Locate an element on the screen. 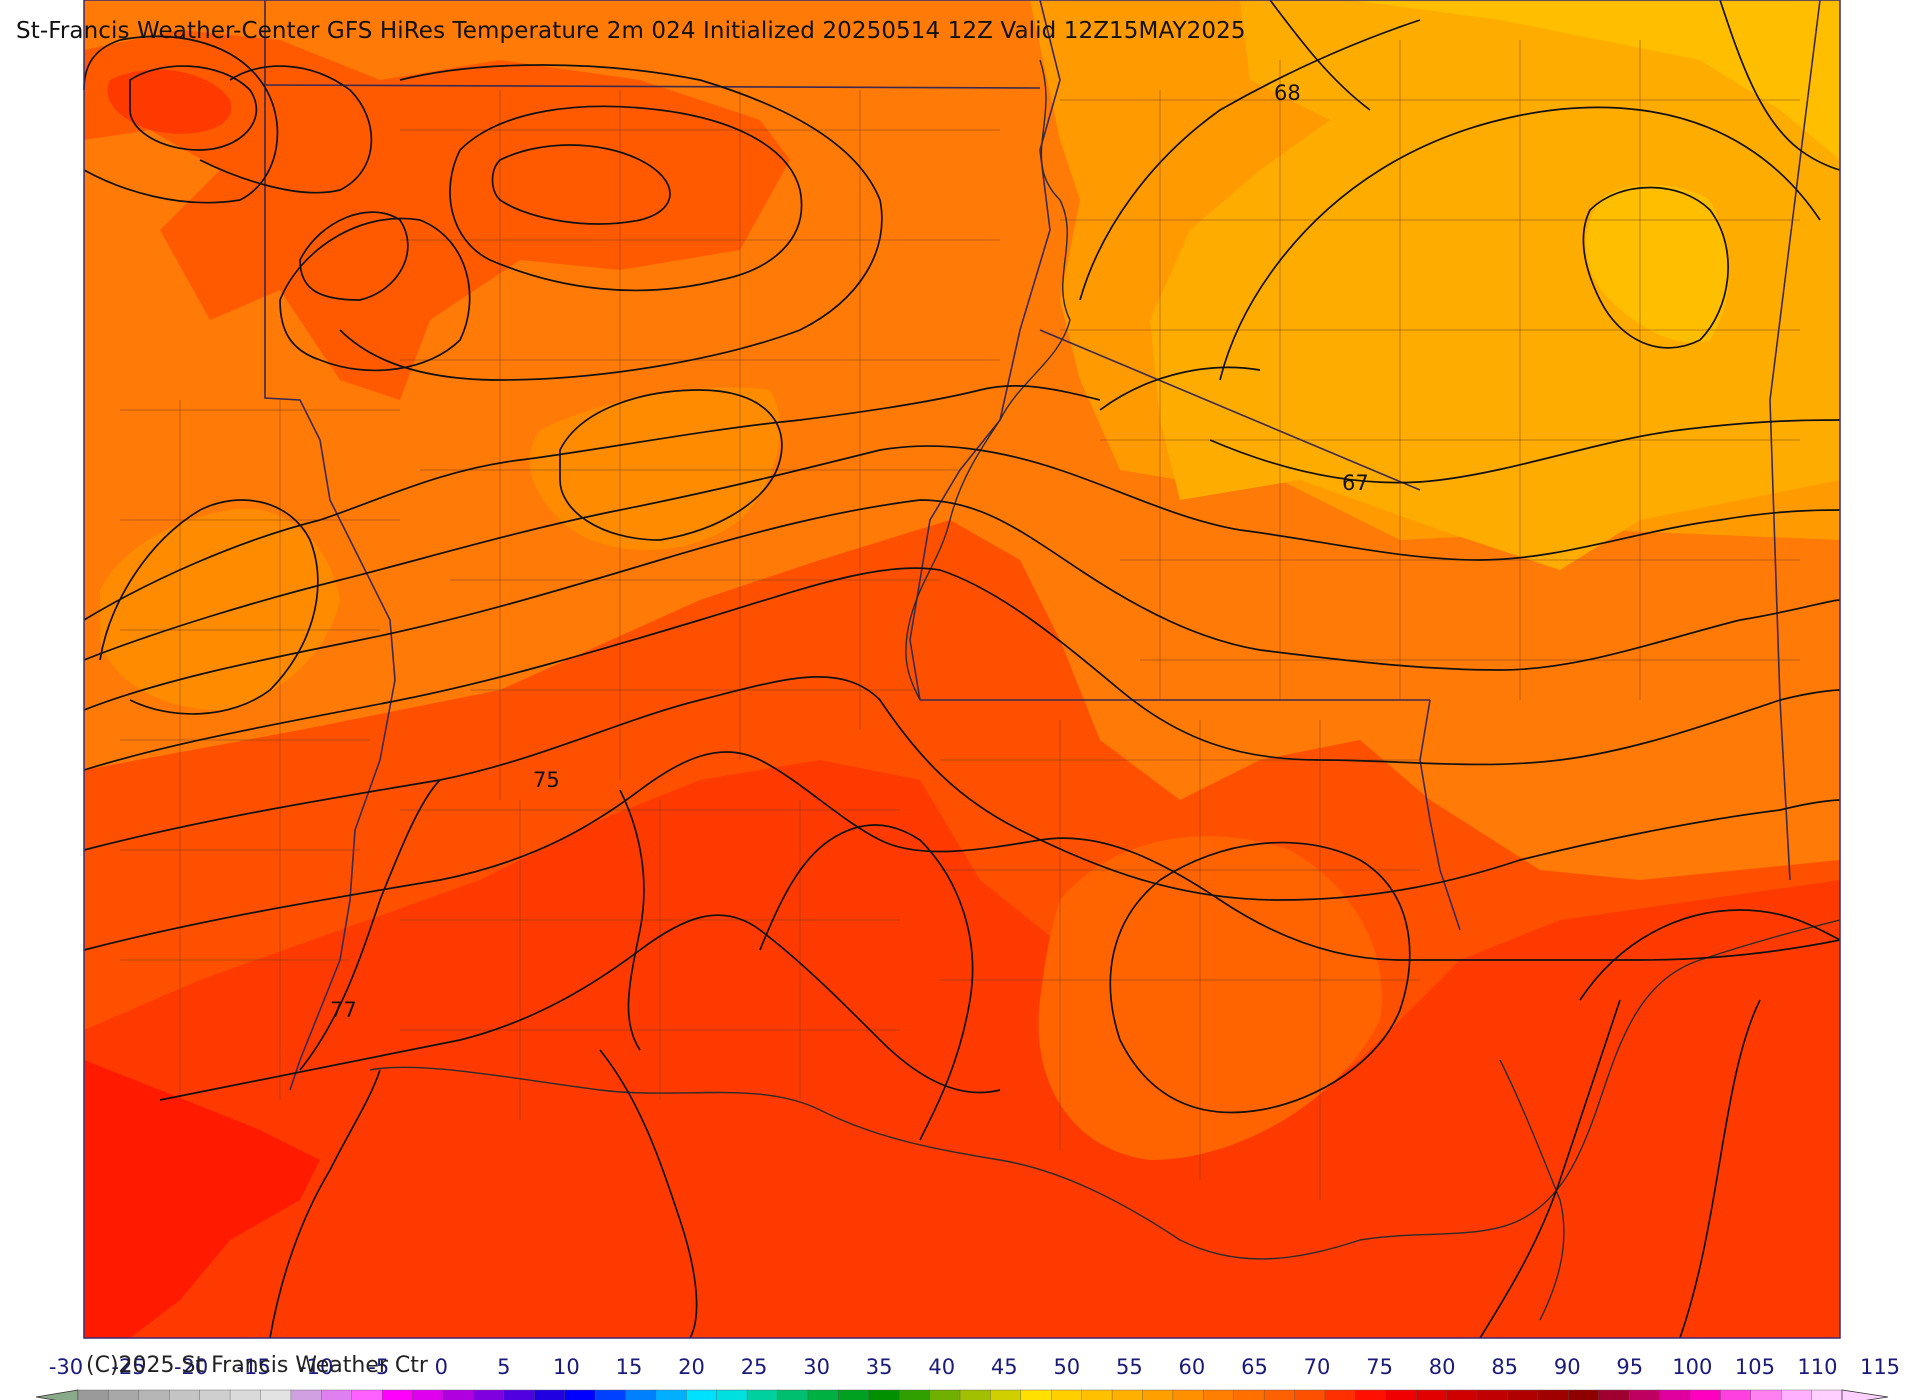 Image resolution: width=1920 pixels, height=1400 pixels. colorbar-tick-label: 115 is located at coordinates (1880, 1367).